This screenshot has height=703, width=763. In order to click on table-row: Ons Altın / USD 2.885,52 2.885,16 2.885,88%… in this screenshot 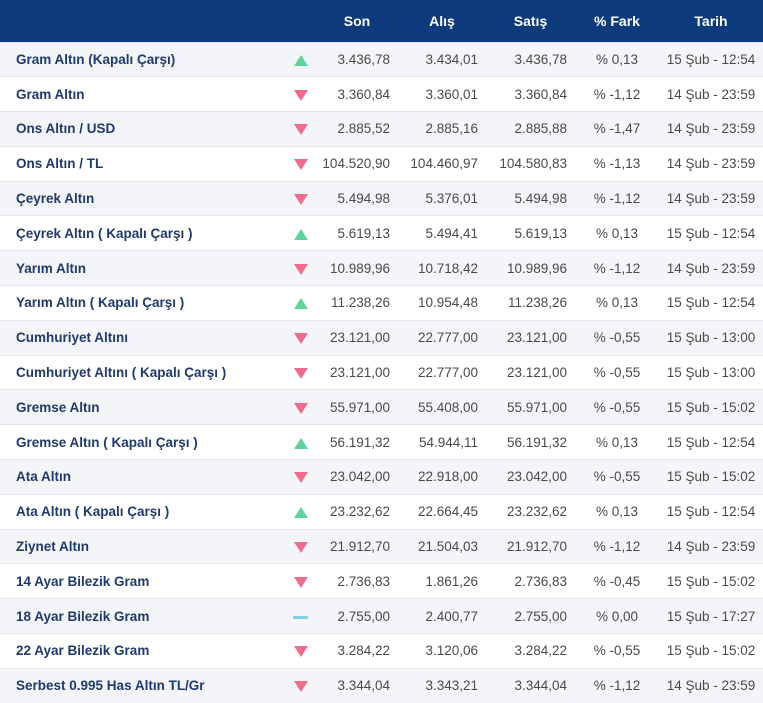, I will do `click(381, 129)`.